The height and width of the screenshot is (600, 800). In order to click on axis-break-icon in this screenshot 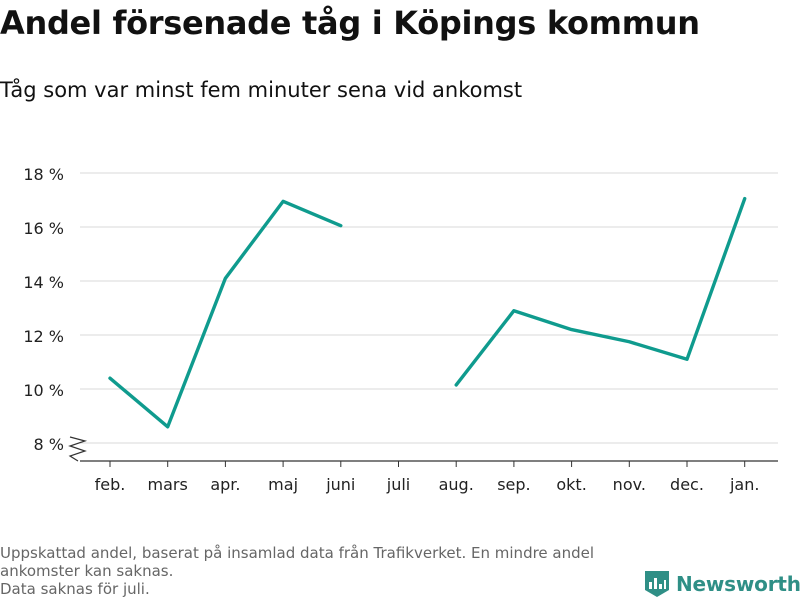, I will do `click(78, 449)`.